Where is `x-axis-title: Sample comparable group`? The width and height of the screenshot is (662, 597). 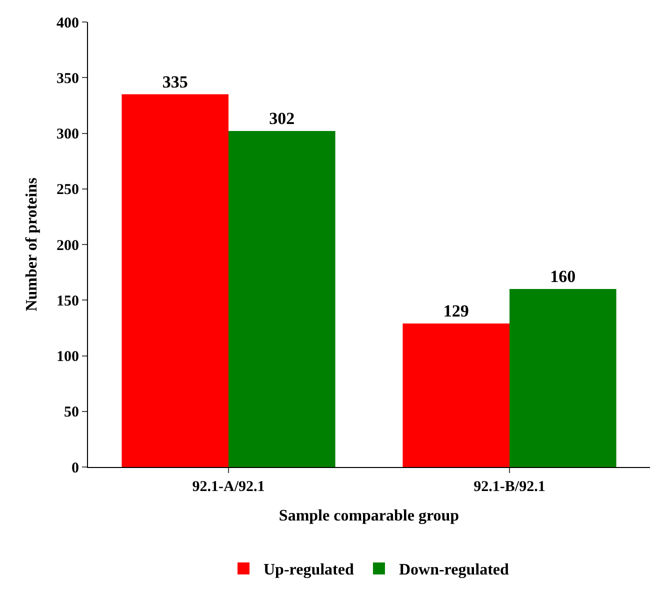
x-axis-title: Sample comparable group is located at coordinates (369, 516).